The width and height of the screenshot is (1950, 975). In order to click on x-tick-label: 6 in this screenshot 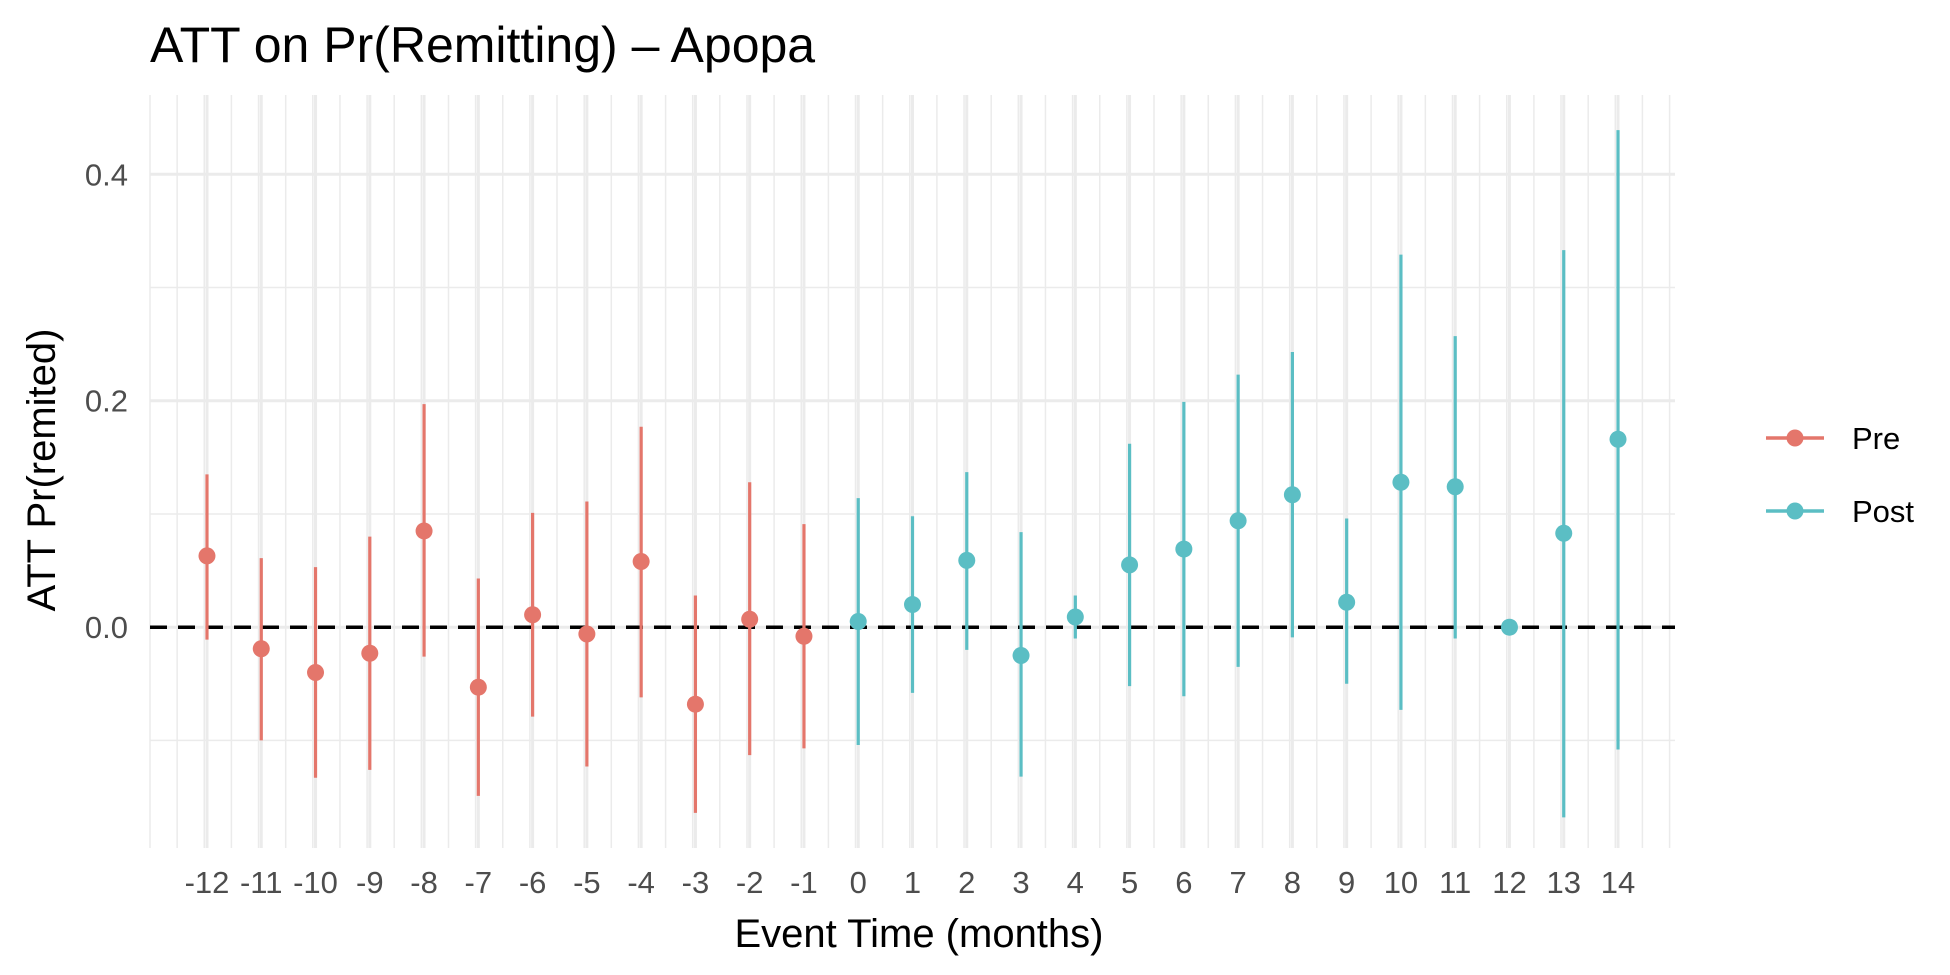, I will do `click(1183, 882)`.